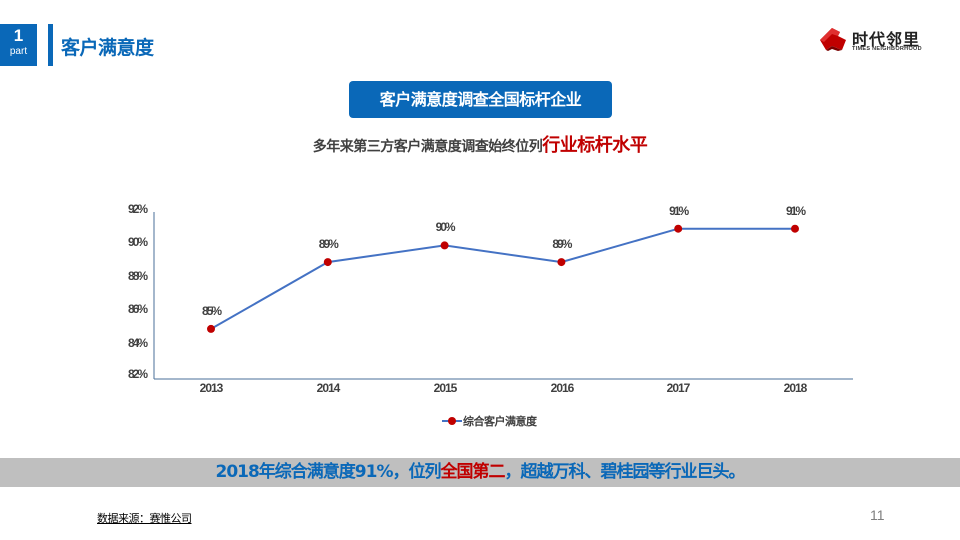 The height and width of the screenshot is (540, 960). What do you see at coordinates (833, 39) in the screenshot?
I see `times-neighborhood-logo-icon` at bounding box center [833, 39].